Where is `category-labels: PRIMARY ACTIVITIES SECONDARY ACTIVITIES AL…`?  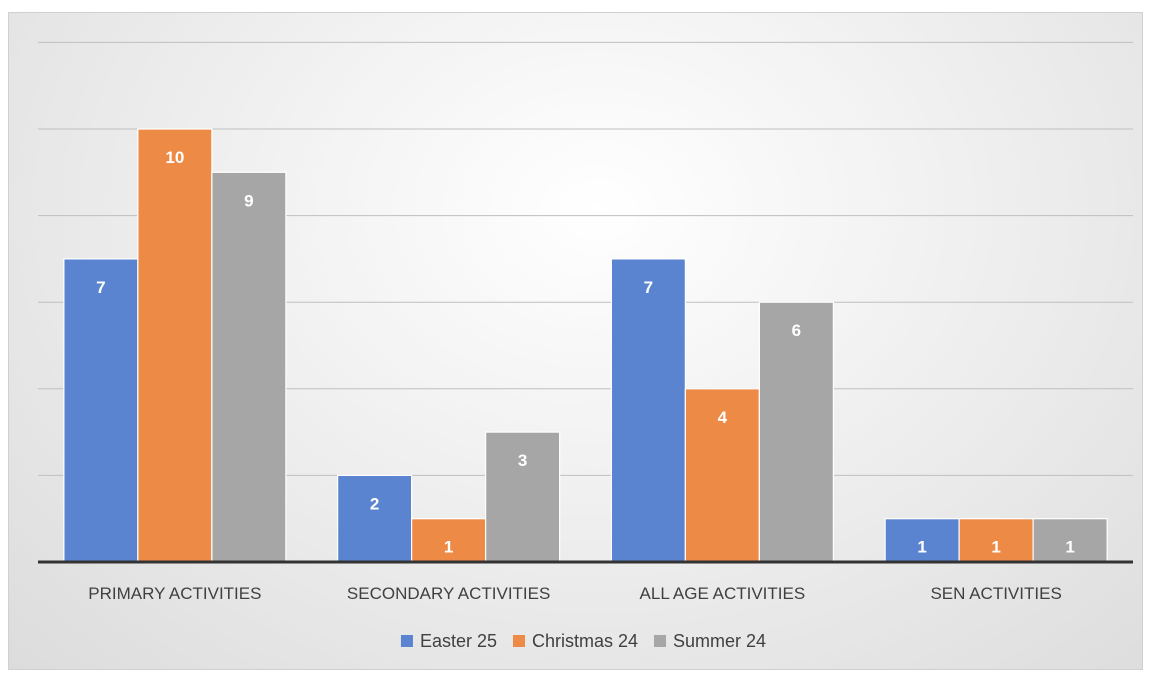 category-labels: PRIMARY ACTIVITIES SECONDARY ACTIVITIES AL… is located at coordinates (575, 593).